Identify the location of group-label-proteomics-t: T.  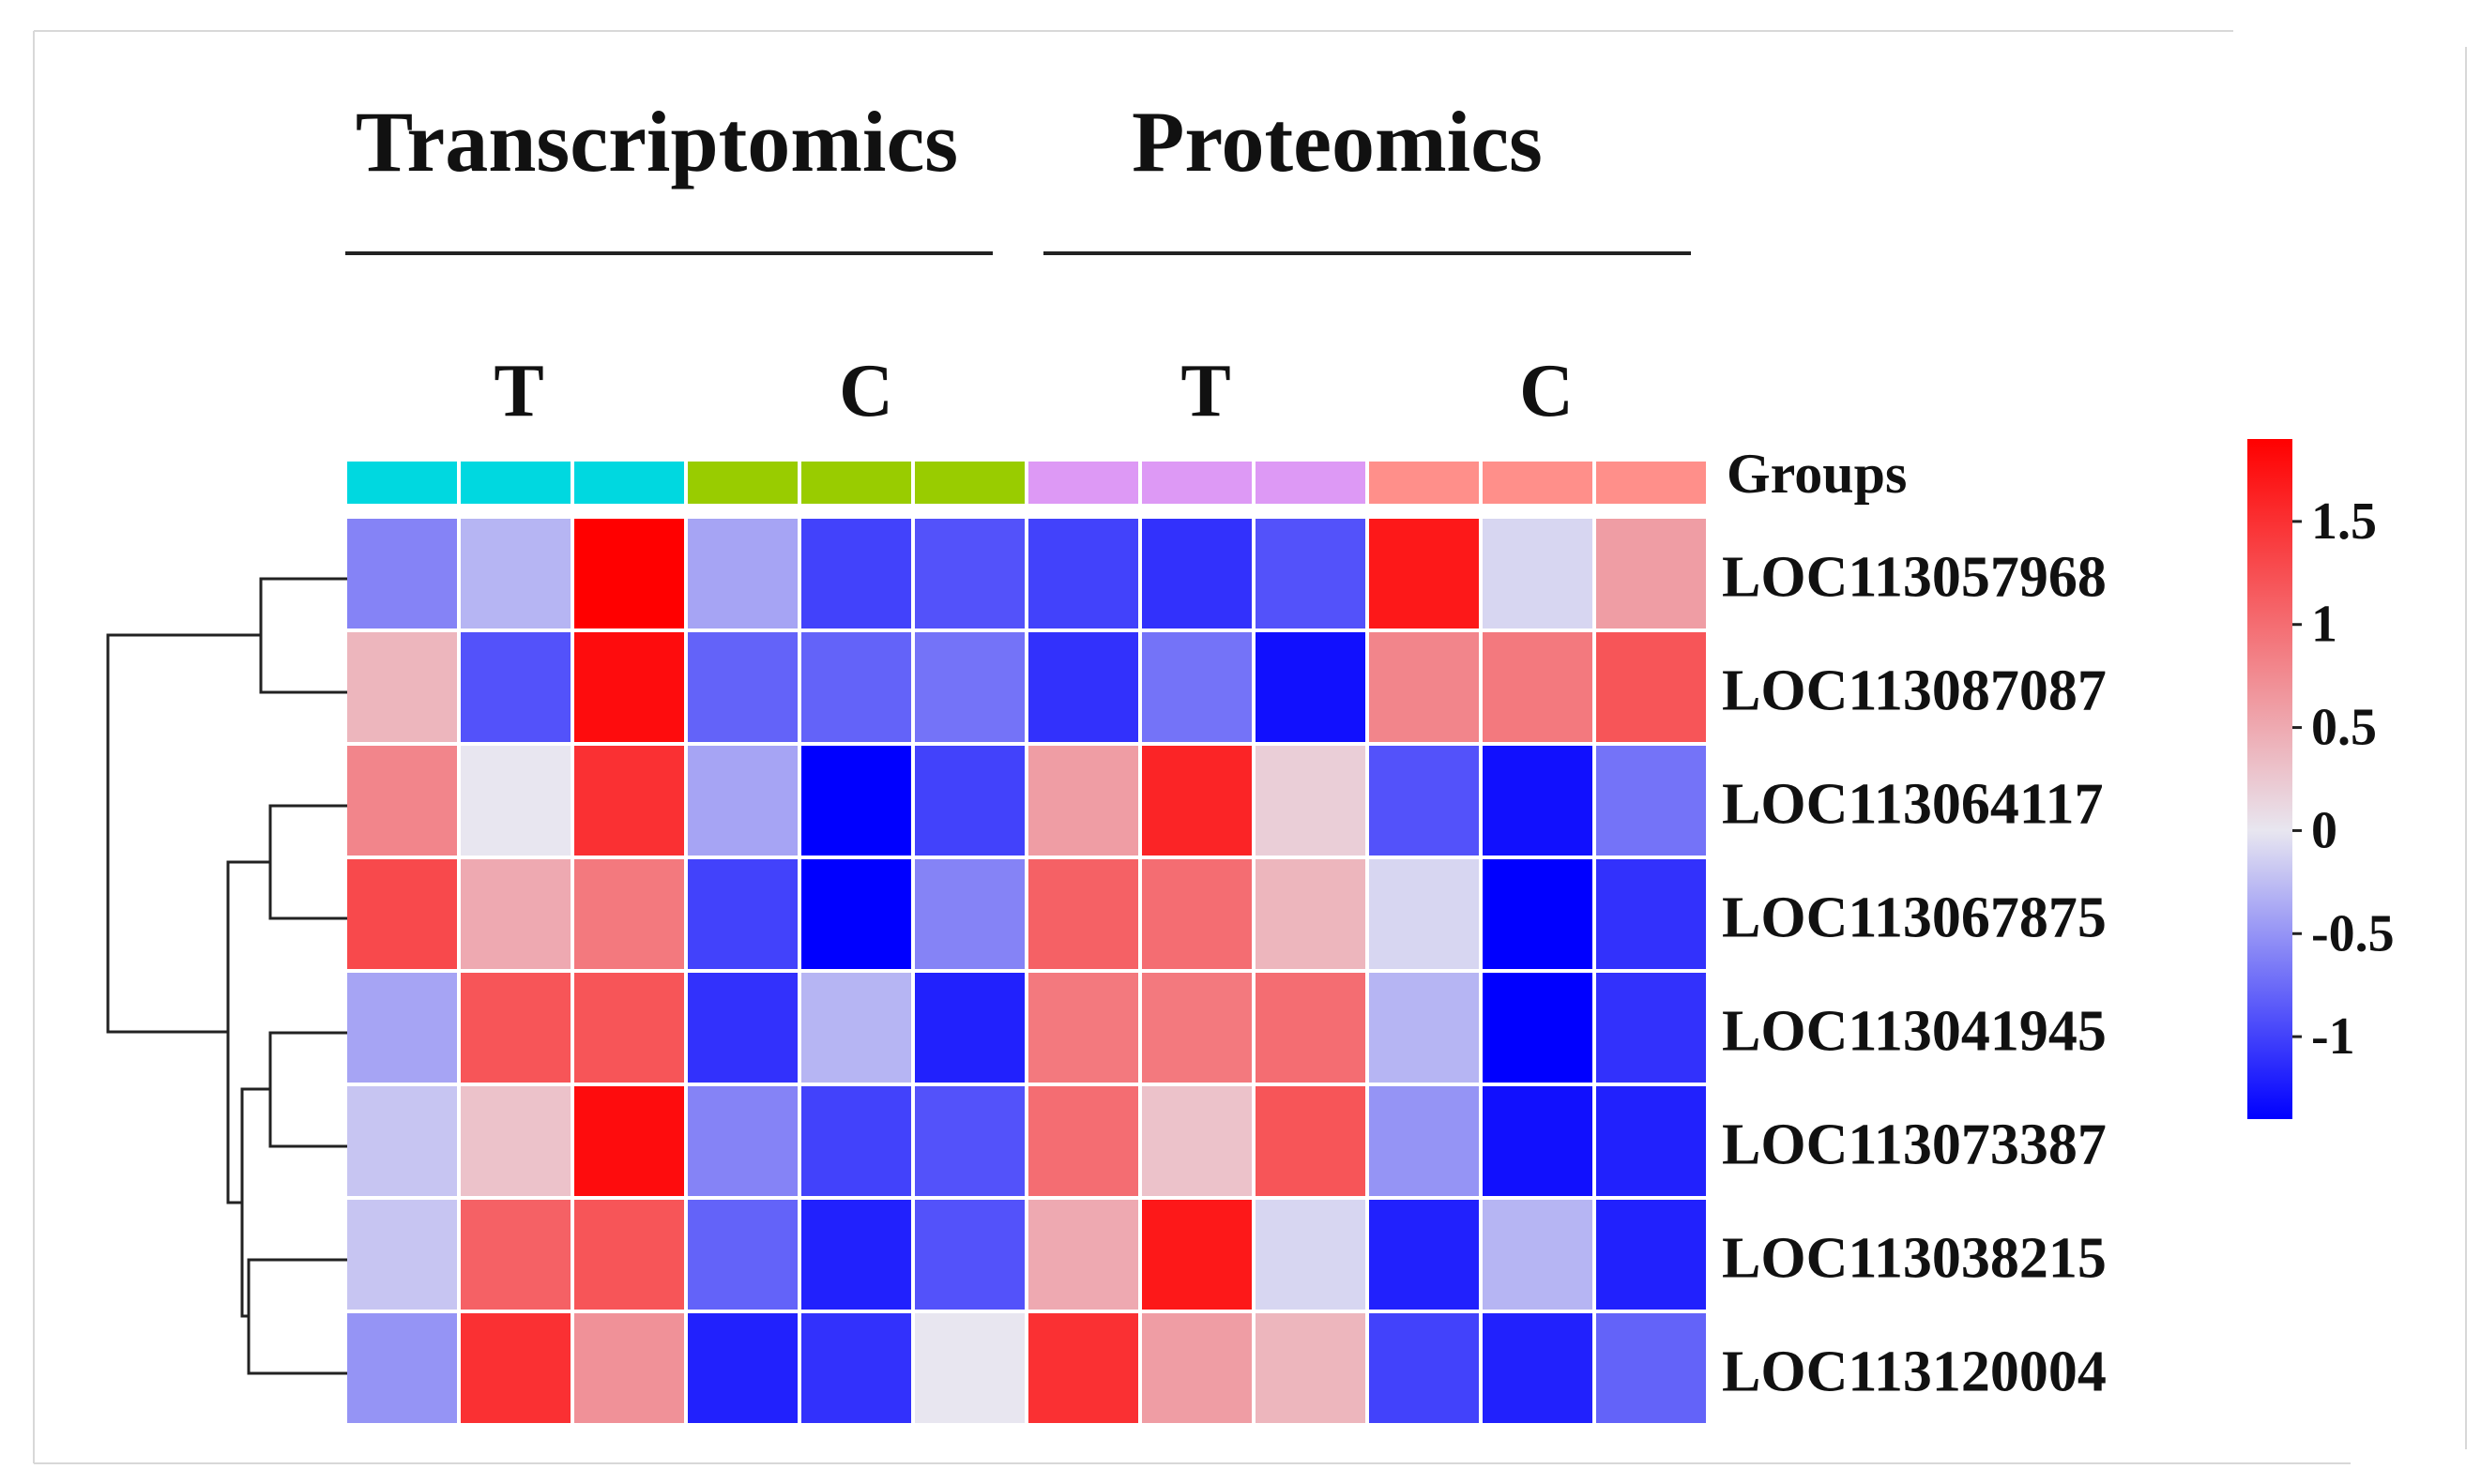
(1205, 391).